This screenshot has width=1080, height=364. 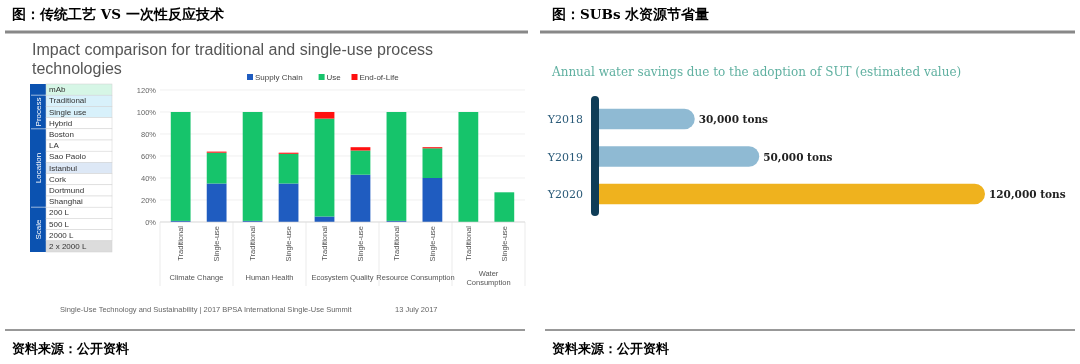 I want to click on text: Scale, so click(x=38, y=229).